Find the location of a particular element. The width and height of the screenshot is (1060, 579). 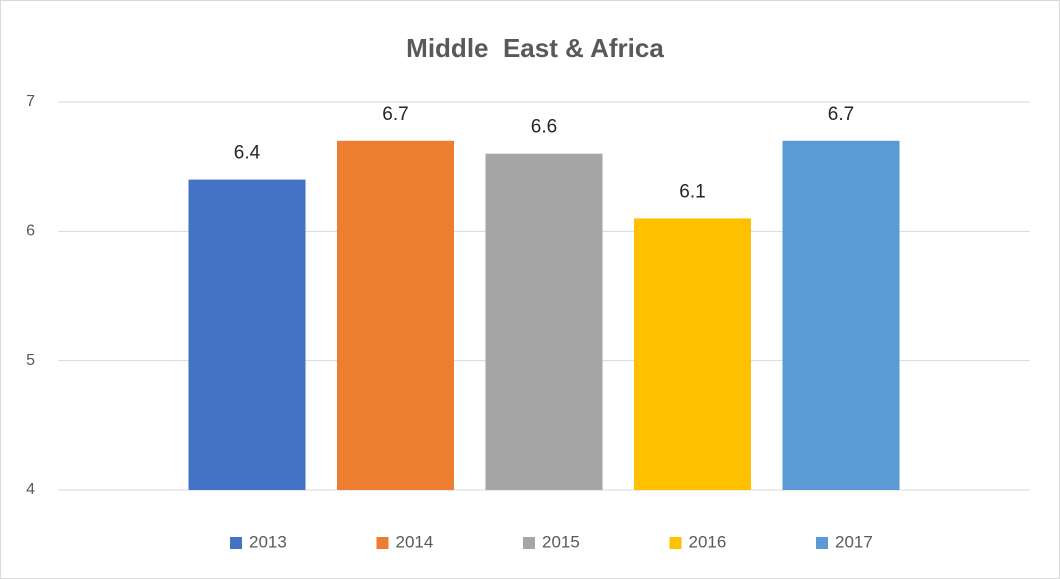

y-tick-label: 5 is located at coordinates (30, 360).